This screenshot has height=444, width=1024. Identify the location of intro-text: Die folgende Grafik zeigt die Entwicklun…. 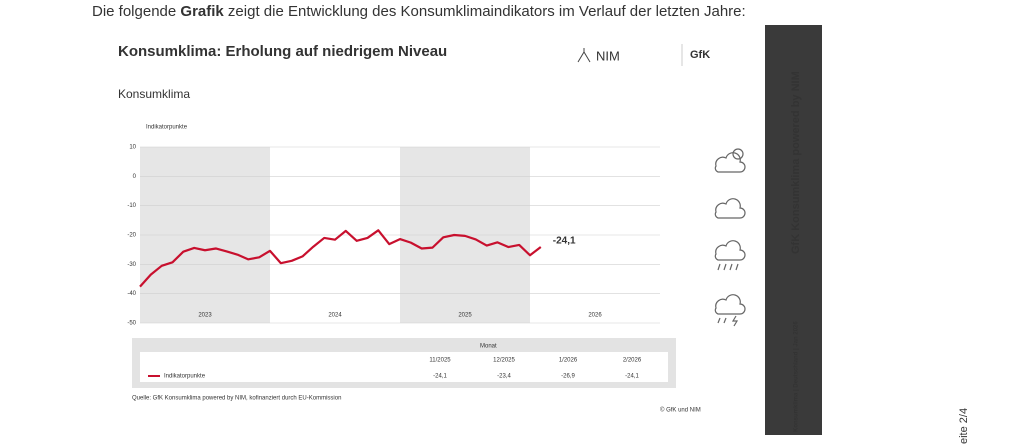
(419, 11).